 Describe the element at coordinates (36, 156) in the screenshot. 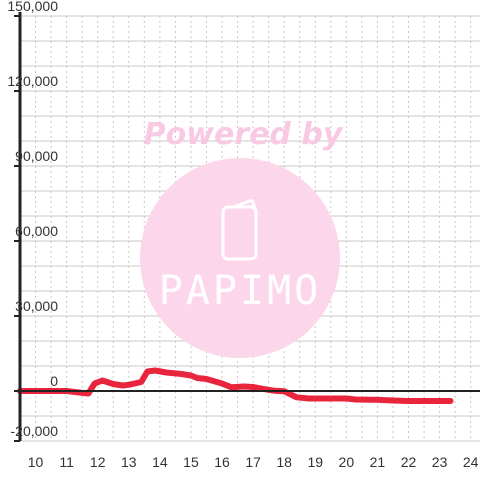

I see `y-tick-label: 90,000` at that location.